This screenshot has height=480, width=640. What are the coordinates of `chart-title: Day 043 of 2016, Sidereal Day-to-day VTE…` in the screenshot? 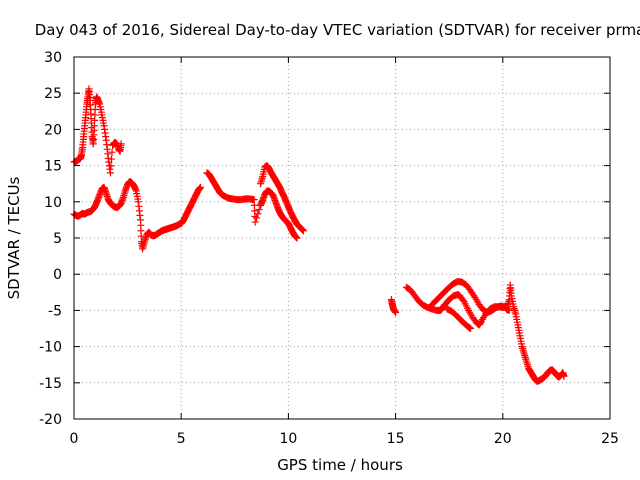 It's located at (337, 30).